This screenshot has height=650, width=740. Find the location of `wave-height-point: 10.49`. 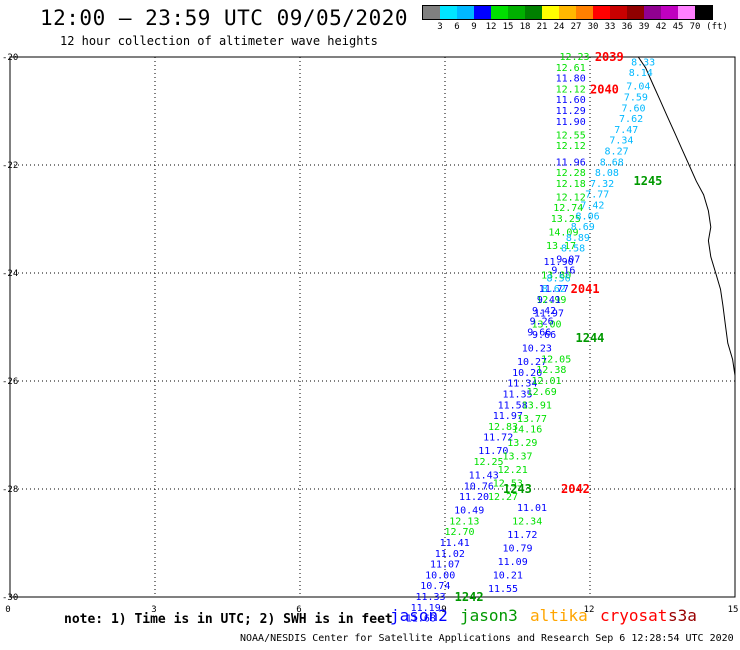

wave-height-point: 10.49 is located at coordinates (469, 511).